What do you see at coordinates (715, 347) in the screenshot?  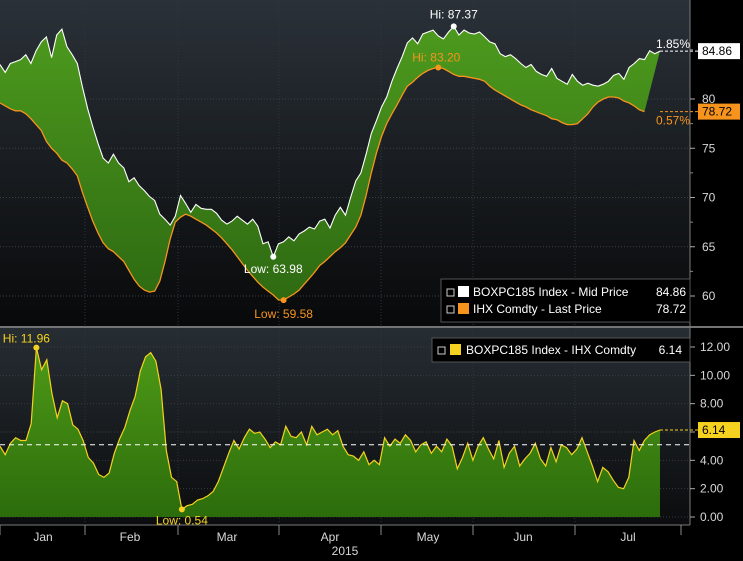 I see `bottom-y-tick-label: 12.00` at bounding box center [715, 347].